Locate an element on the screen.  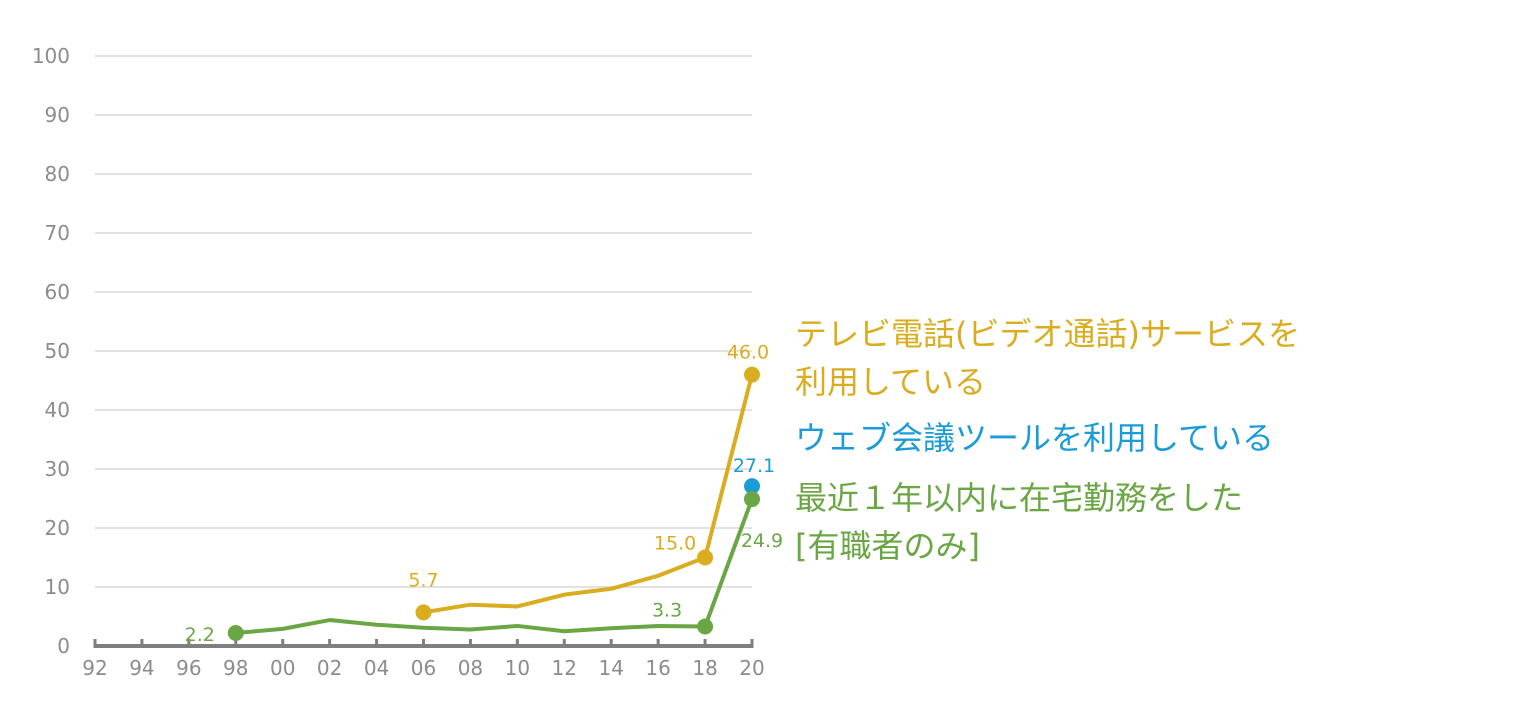
legend-tv-line-2: 利用している is located at coordinates (891, 382).